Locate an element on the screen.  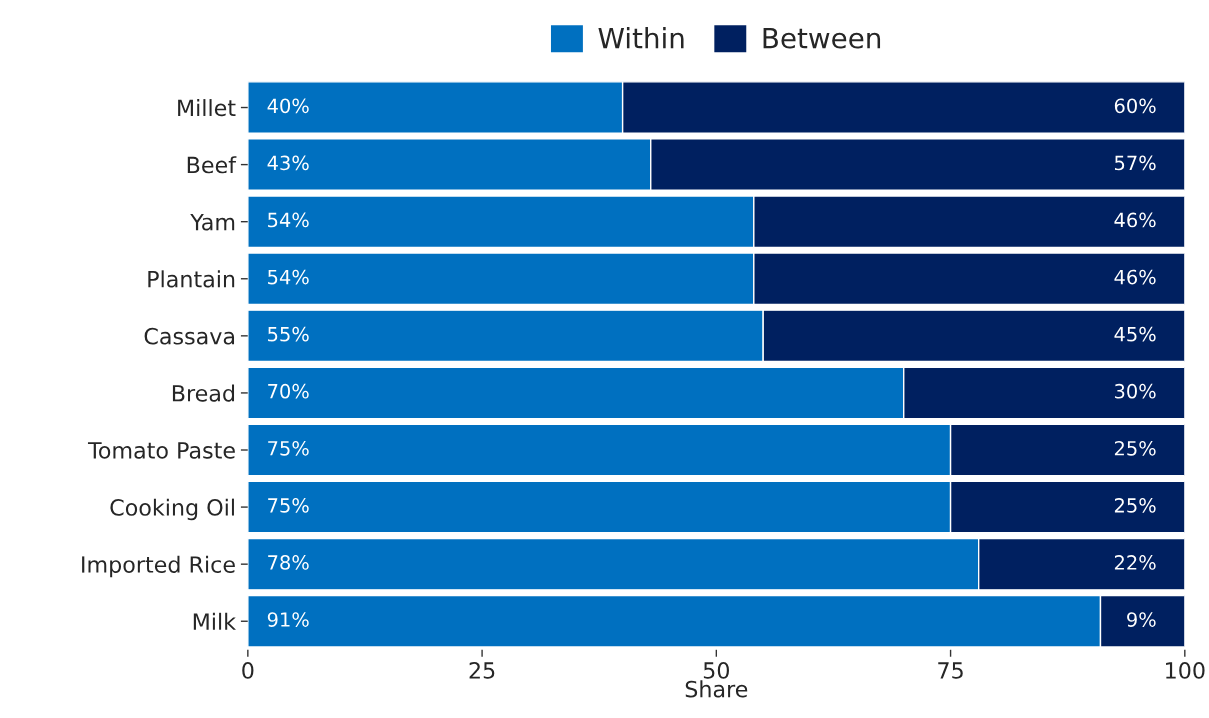
x-tick-label: 100 is located at coordinates (1185, 670).